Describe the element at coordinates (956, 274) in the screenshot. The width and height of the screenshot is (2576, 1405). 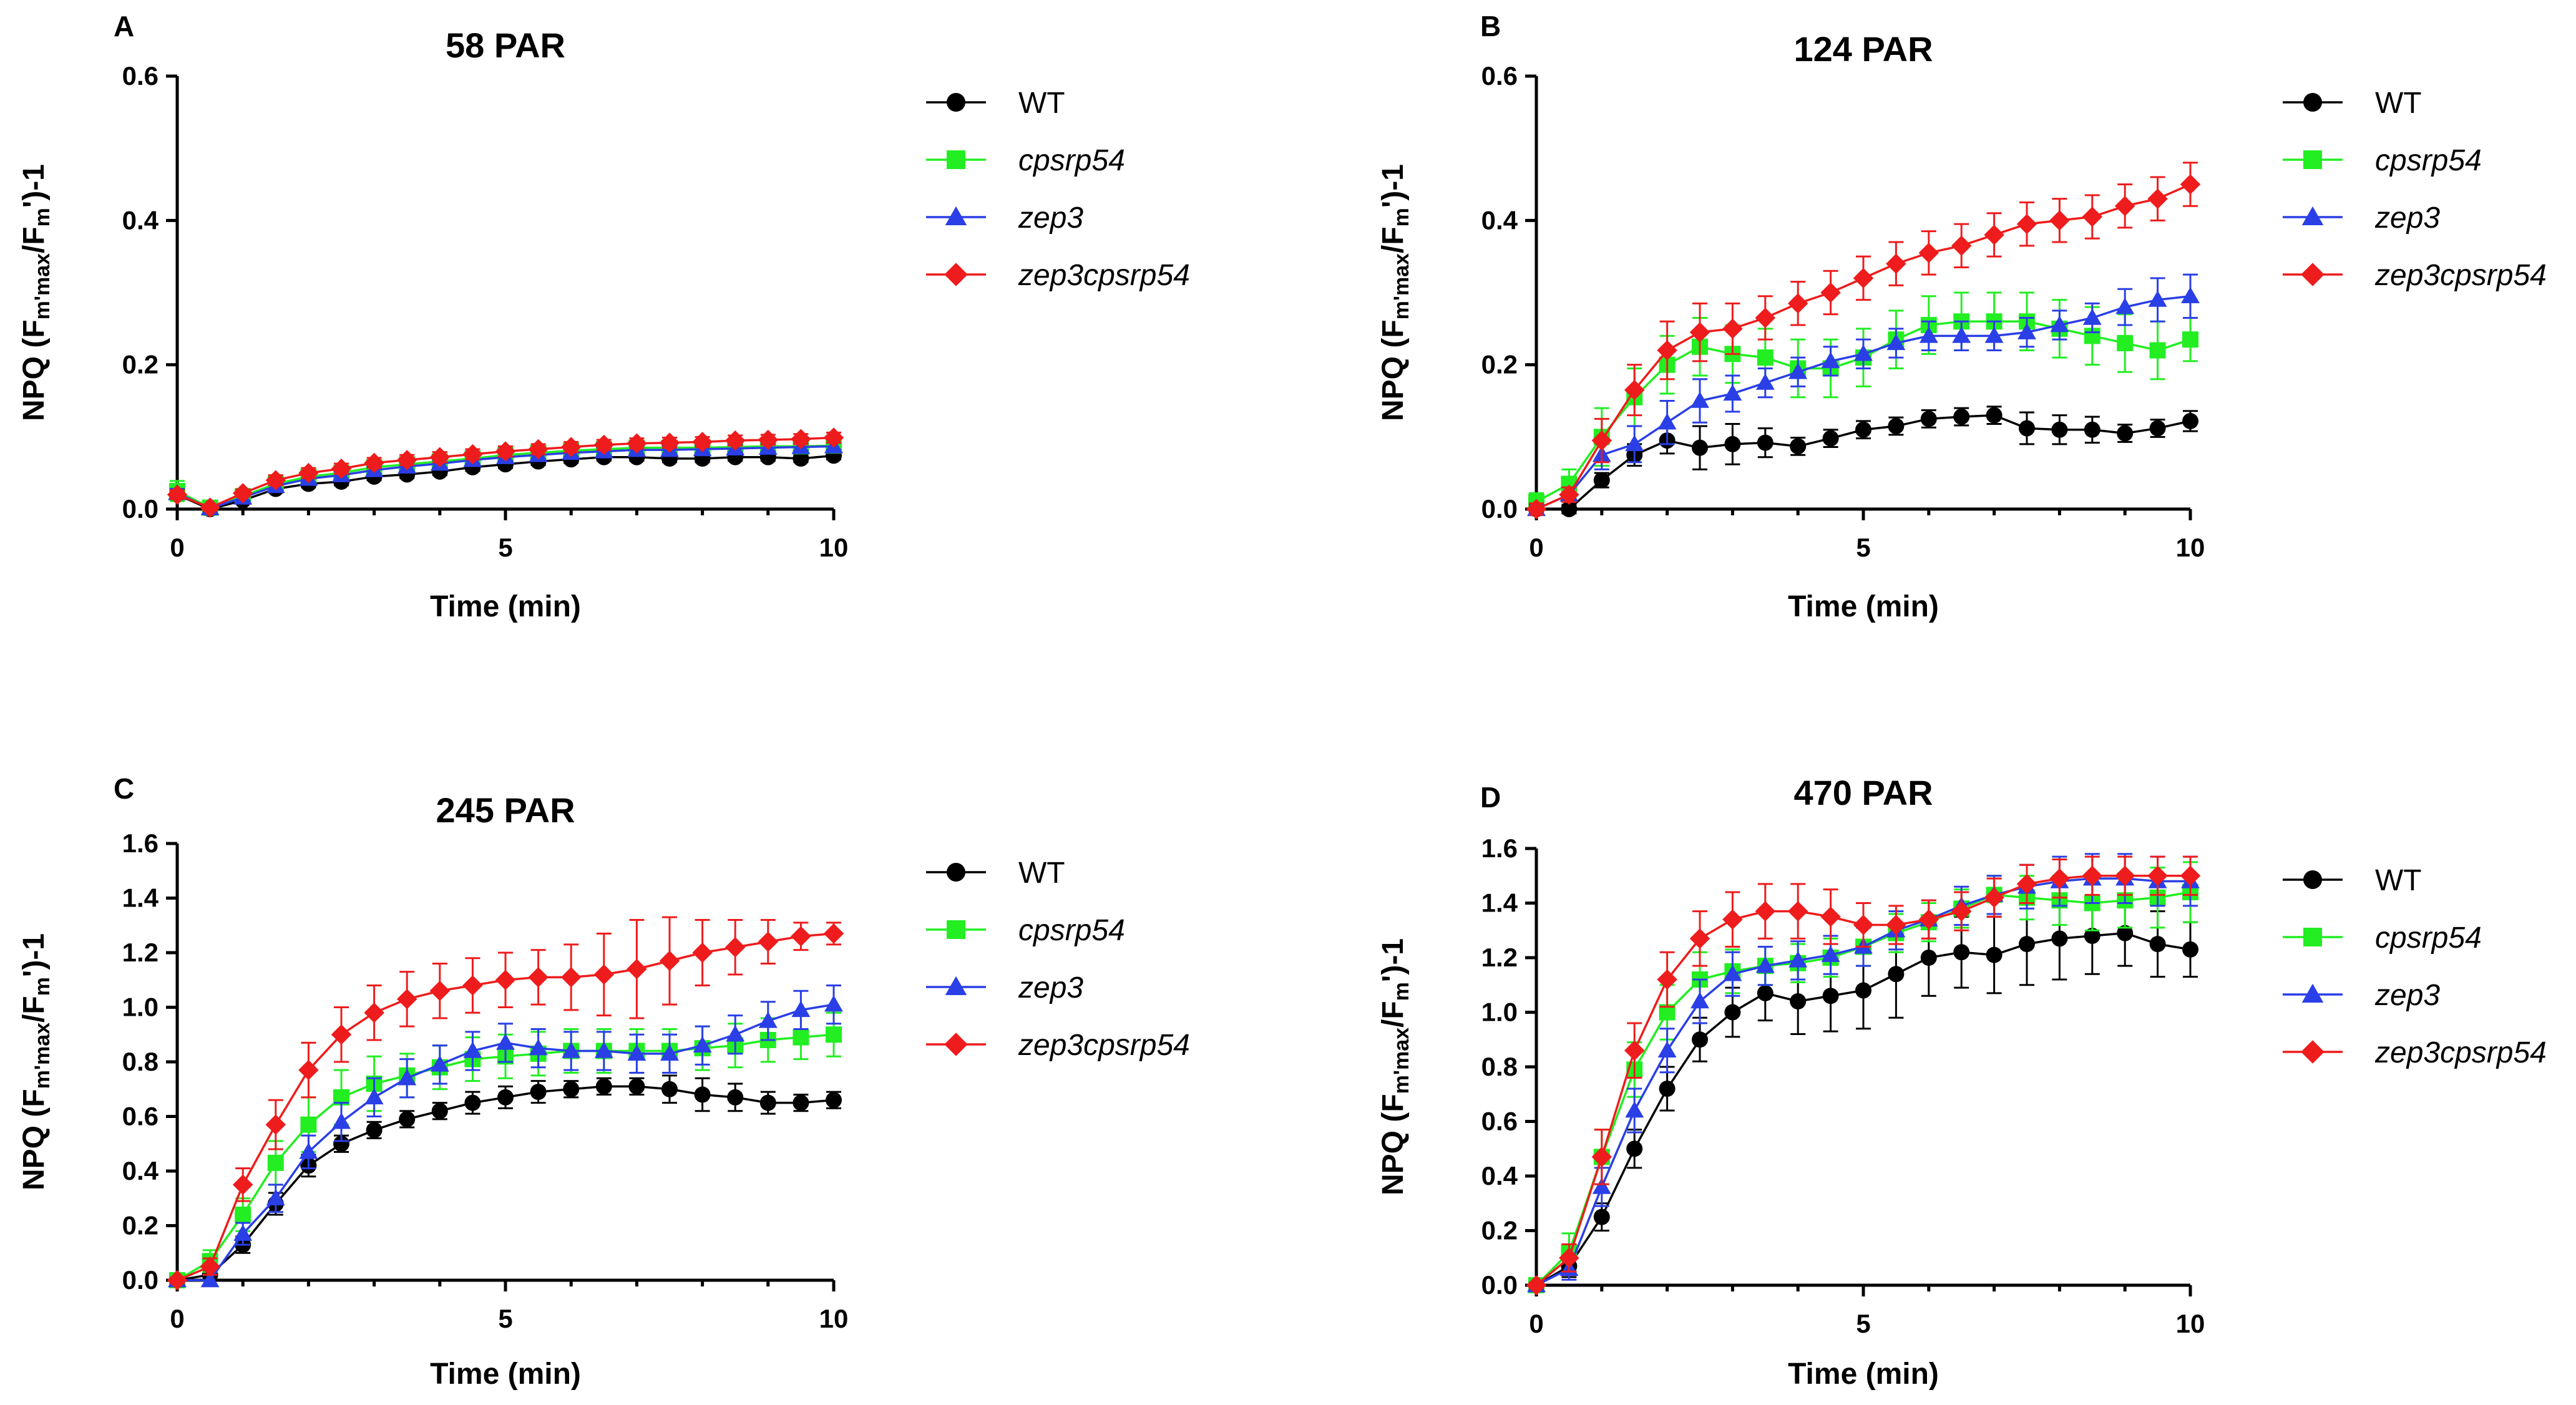
I see `legend-marker-diamond` at that location.